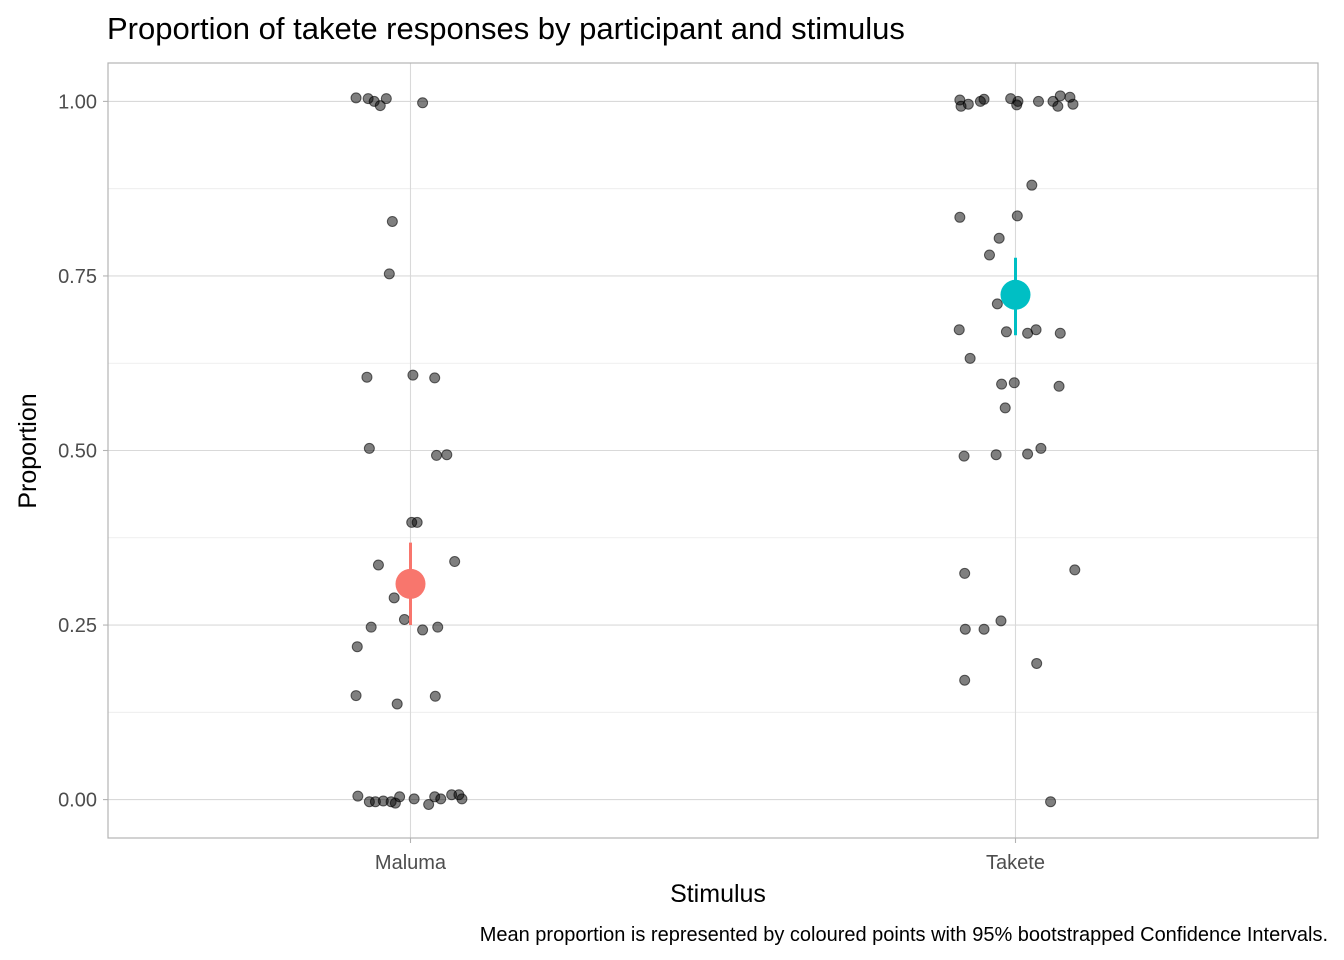 The width and height of the screenshot is (1344, 960). Describe the element at coordinates (411, 863) in the screenshot. I see `x-tick-label: Maluma` at that location.